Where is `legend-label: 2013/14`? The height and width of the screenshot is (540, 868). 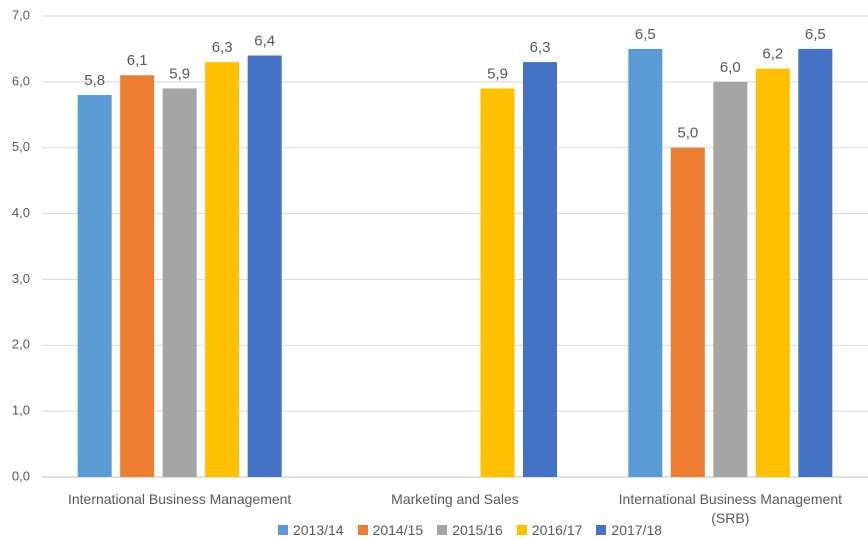 legend-label: 2013/14 is located at coordinates (318, 530).